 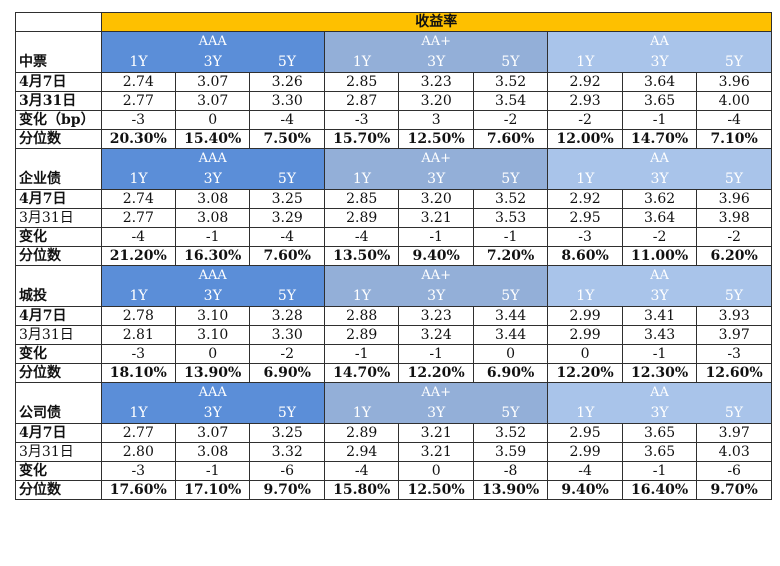 I want to click on value-cell: 15.80%, so click(x=361, y=490).